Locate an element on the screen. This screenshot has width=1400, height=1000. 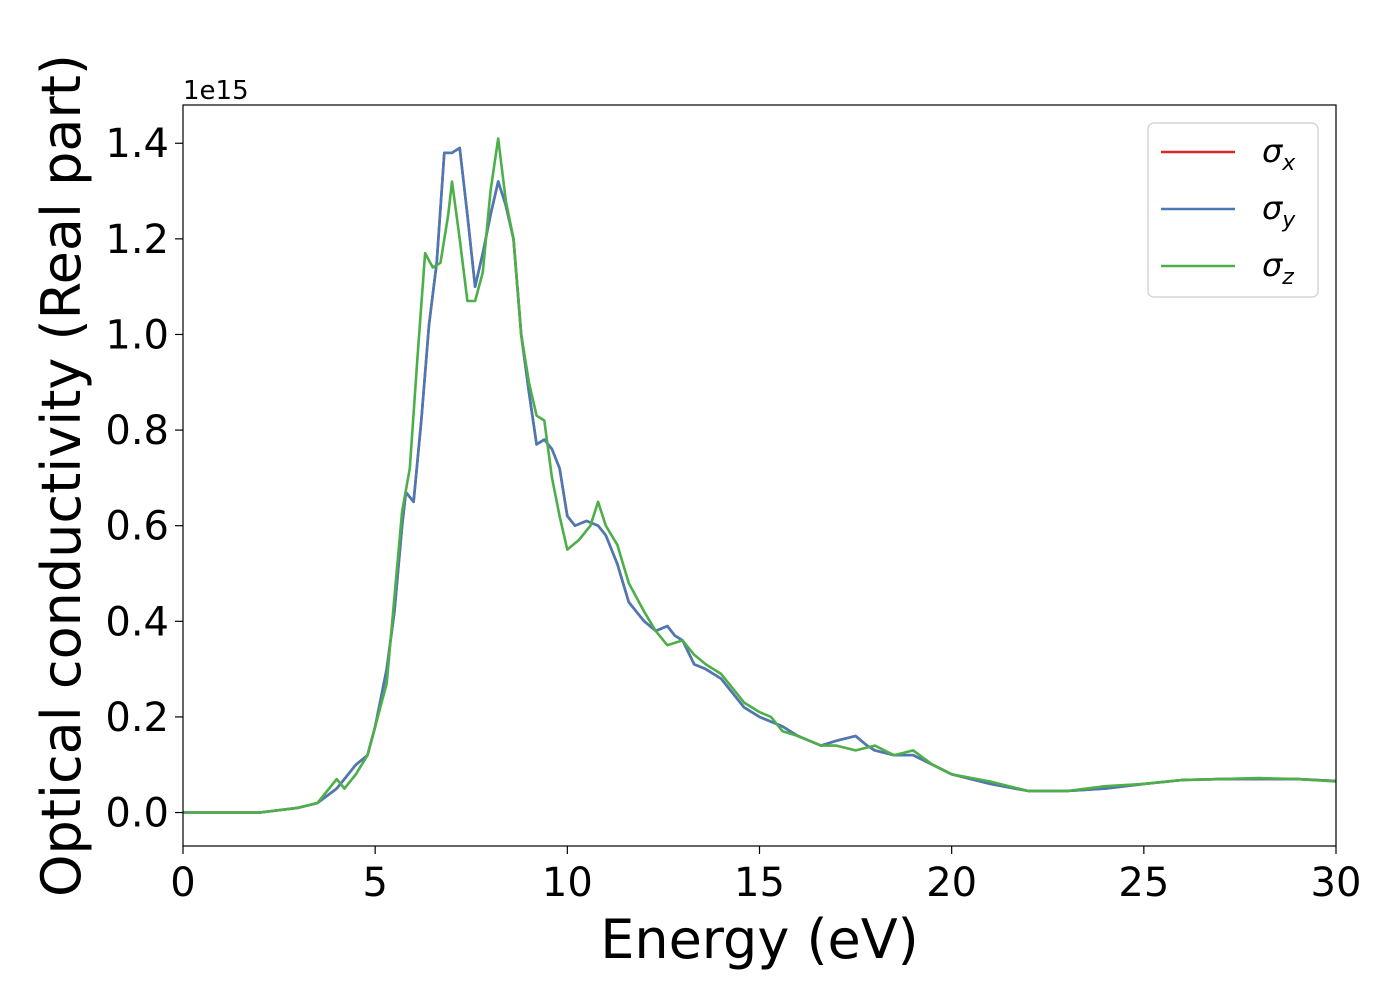
x-tick-label: 15 is located at coordinates (759, 883).